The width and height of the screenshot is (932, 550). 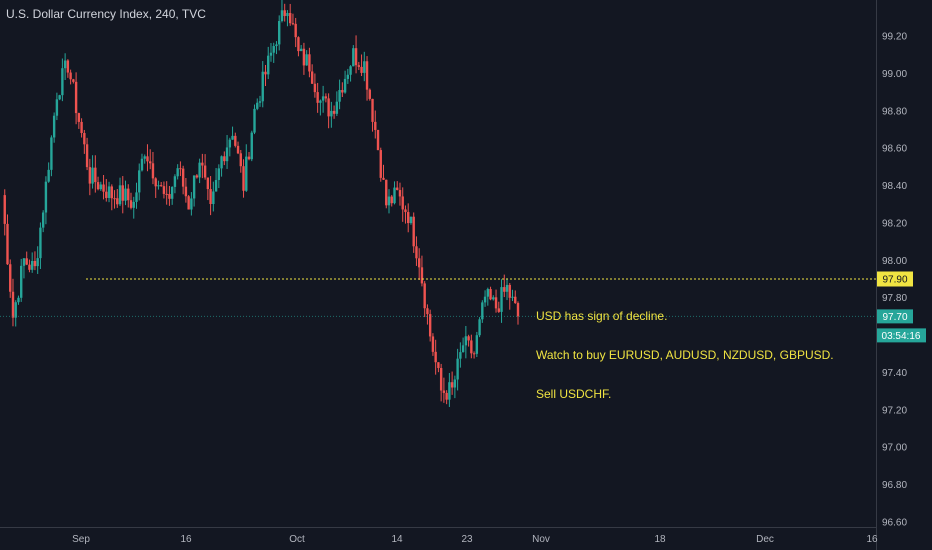 What do you see at coordinates (894, 373) in the screenshot?
I see `y-tick-label: 97.40` at bounding box center [894, 373].